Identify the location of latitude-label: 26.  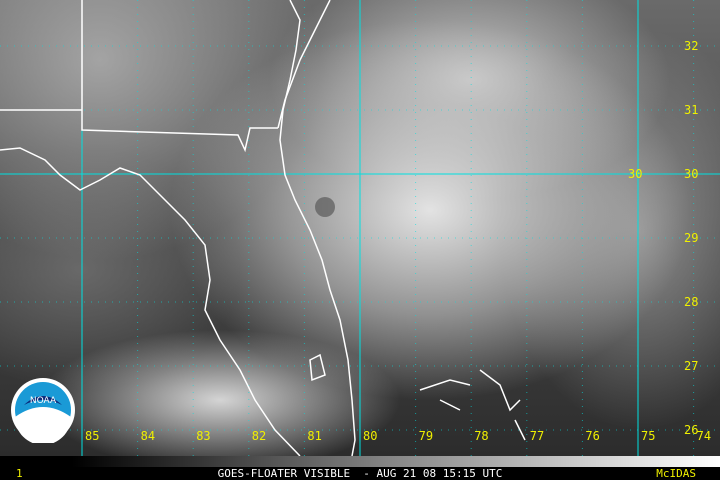
(691, 430).